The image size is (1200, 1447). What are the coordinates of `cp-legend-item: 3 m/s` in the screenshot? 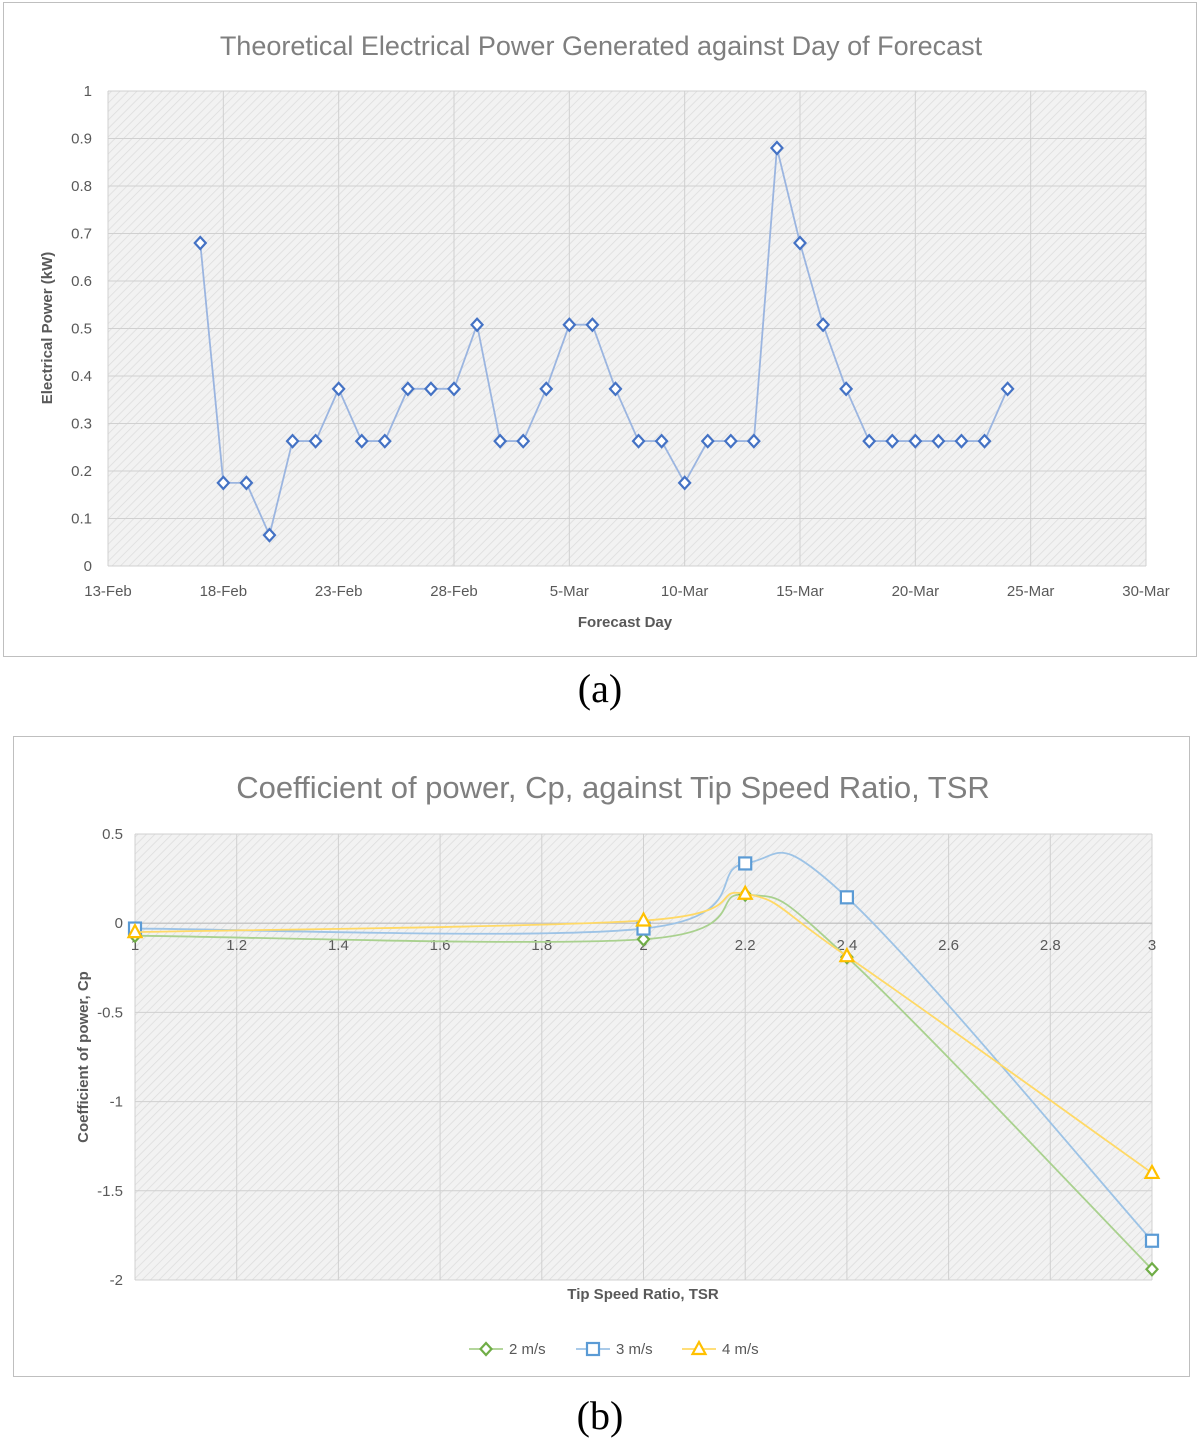 It's located at (614, 1349).